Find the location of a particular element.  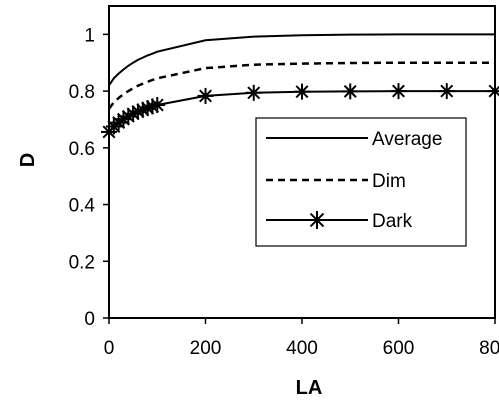

legend: Average Dim Dark is located at coordinates (361, 182).